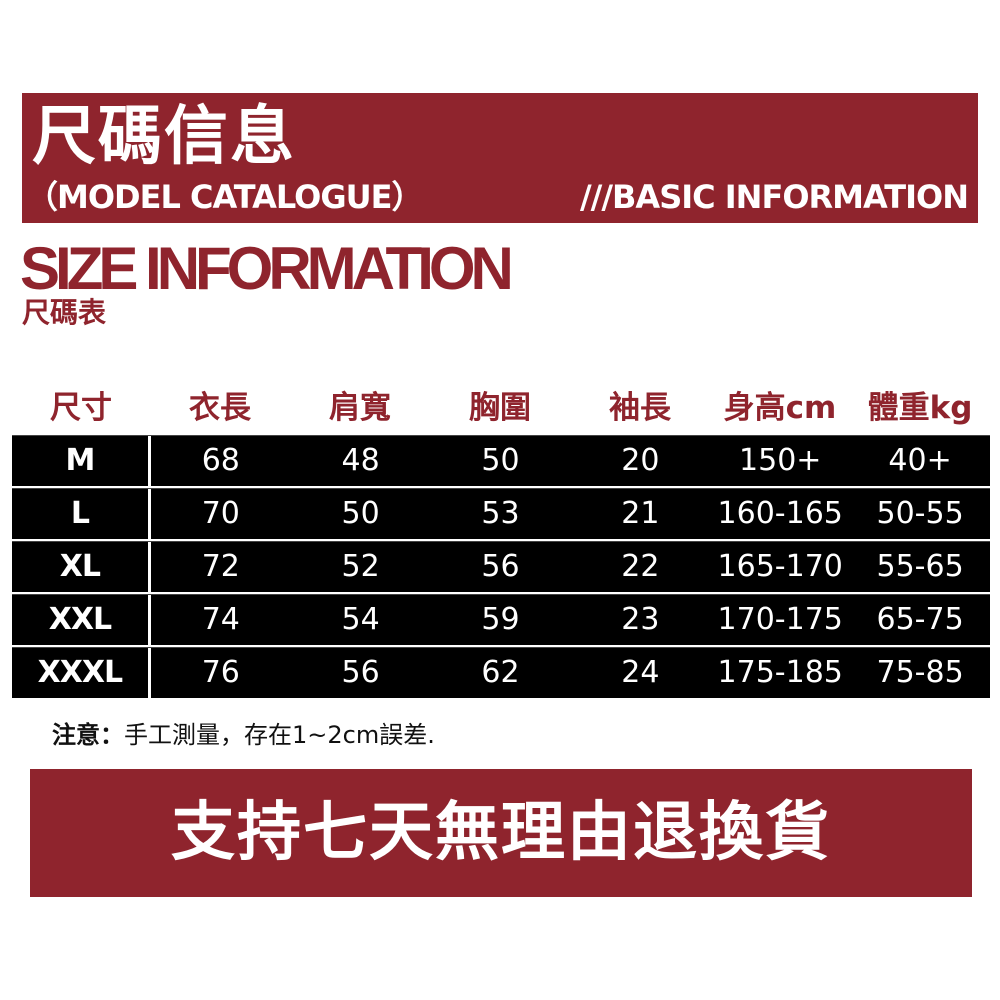 The image size is (1000, 1000). I want to click on table-cell: 22, so click(640, 566).